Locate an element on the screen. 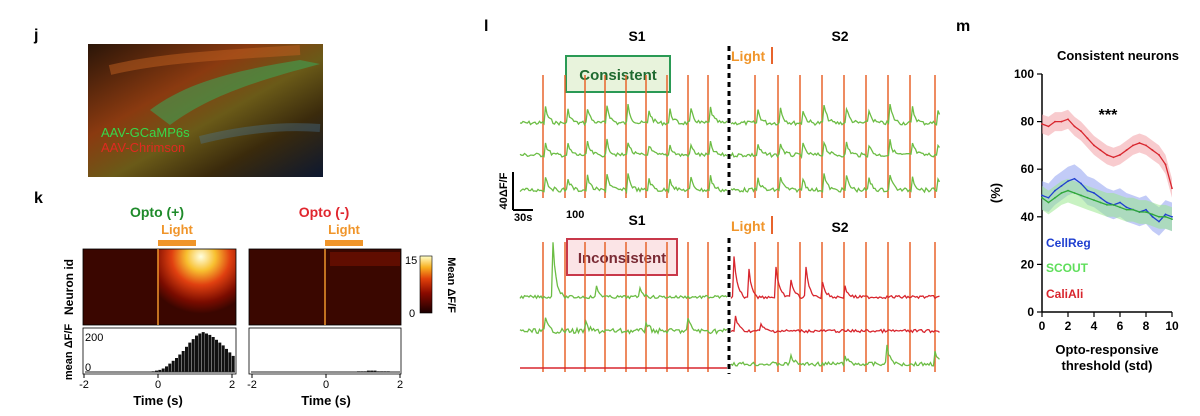 The image size is (1200, 416). k-pos-tick-0: 0 is located at coordinates (158, 385).